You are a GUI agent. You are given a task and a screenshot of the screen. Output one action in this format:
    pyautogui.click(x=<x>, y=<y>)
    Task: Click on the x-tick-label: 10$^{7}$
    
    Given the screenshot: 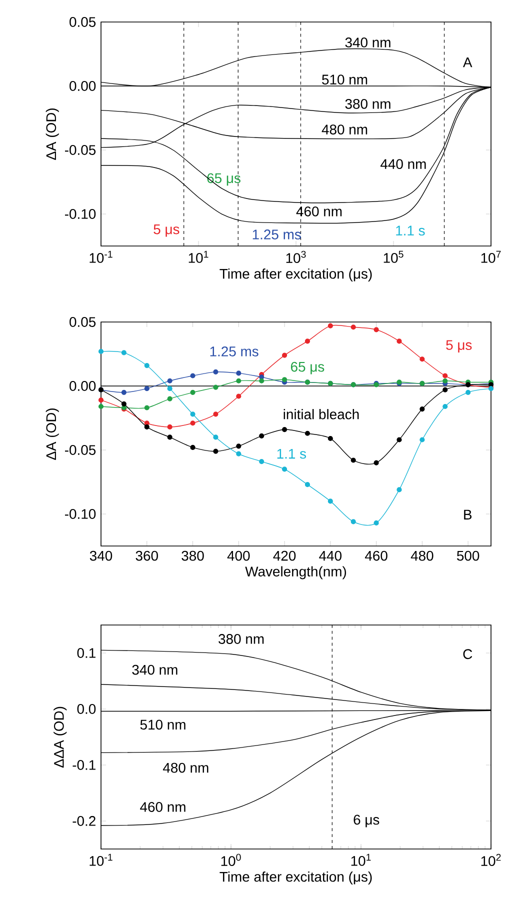 What is the action you would take?
    pyautogui.click(x=491, y=256)
    